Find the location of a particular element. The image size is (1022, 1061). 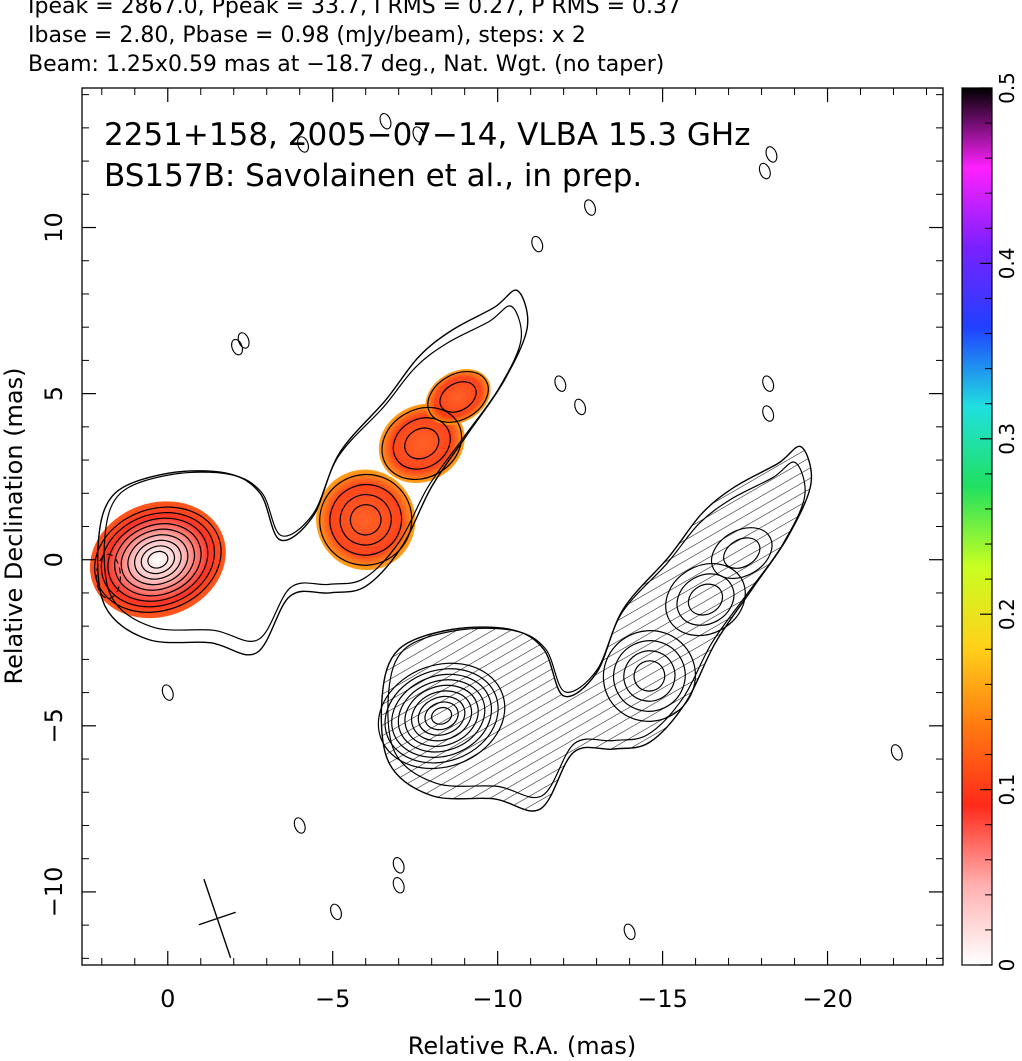

polarization-vectors is located at coordinates (596, 629).